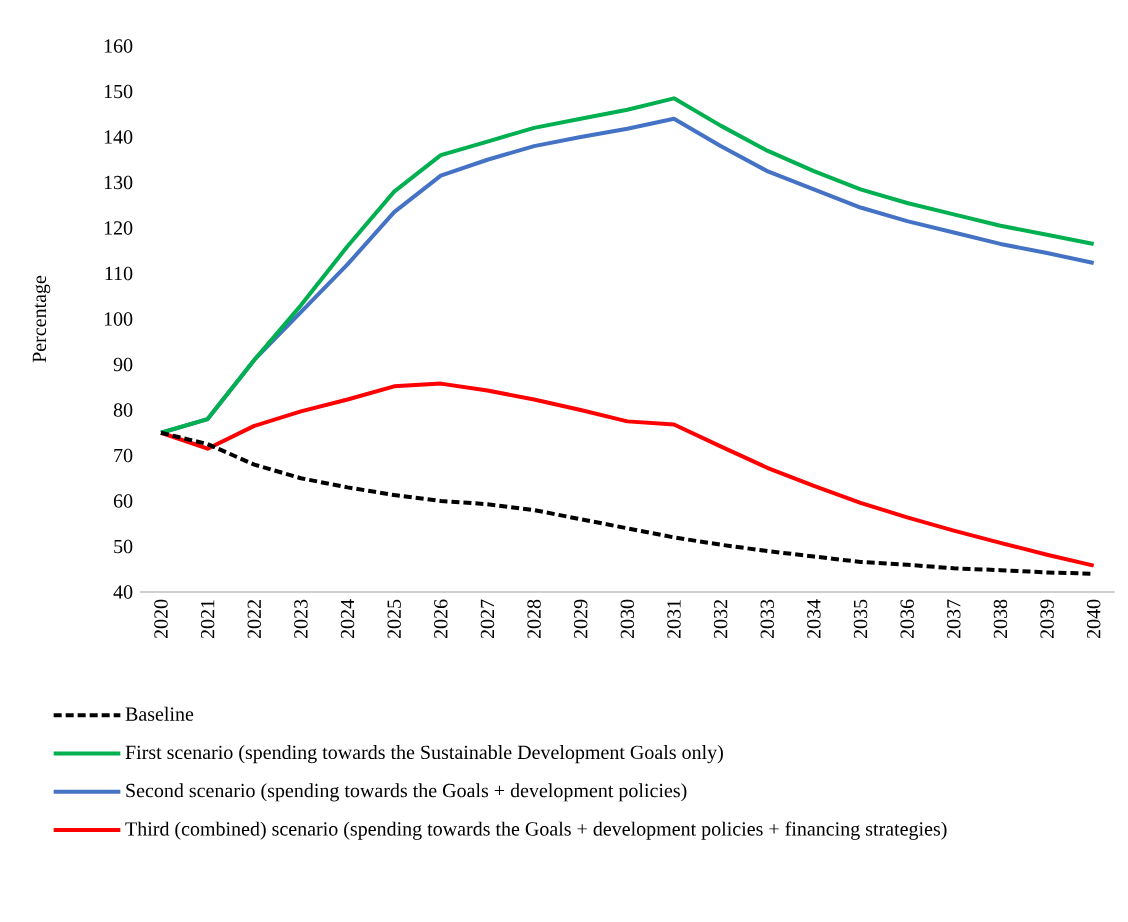  Describe the element at coordinates (161, 619) in the screenshot. I see `x-tick-label: 2020` at that location.